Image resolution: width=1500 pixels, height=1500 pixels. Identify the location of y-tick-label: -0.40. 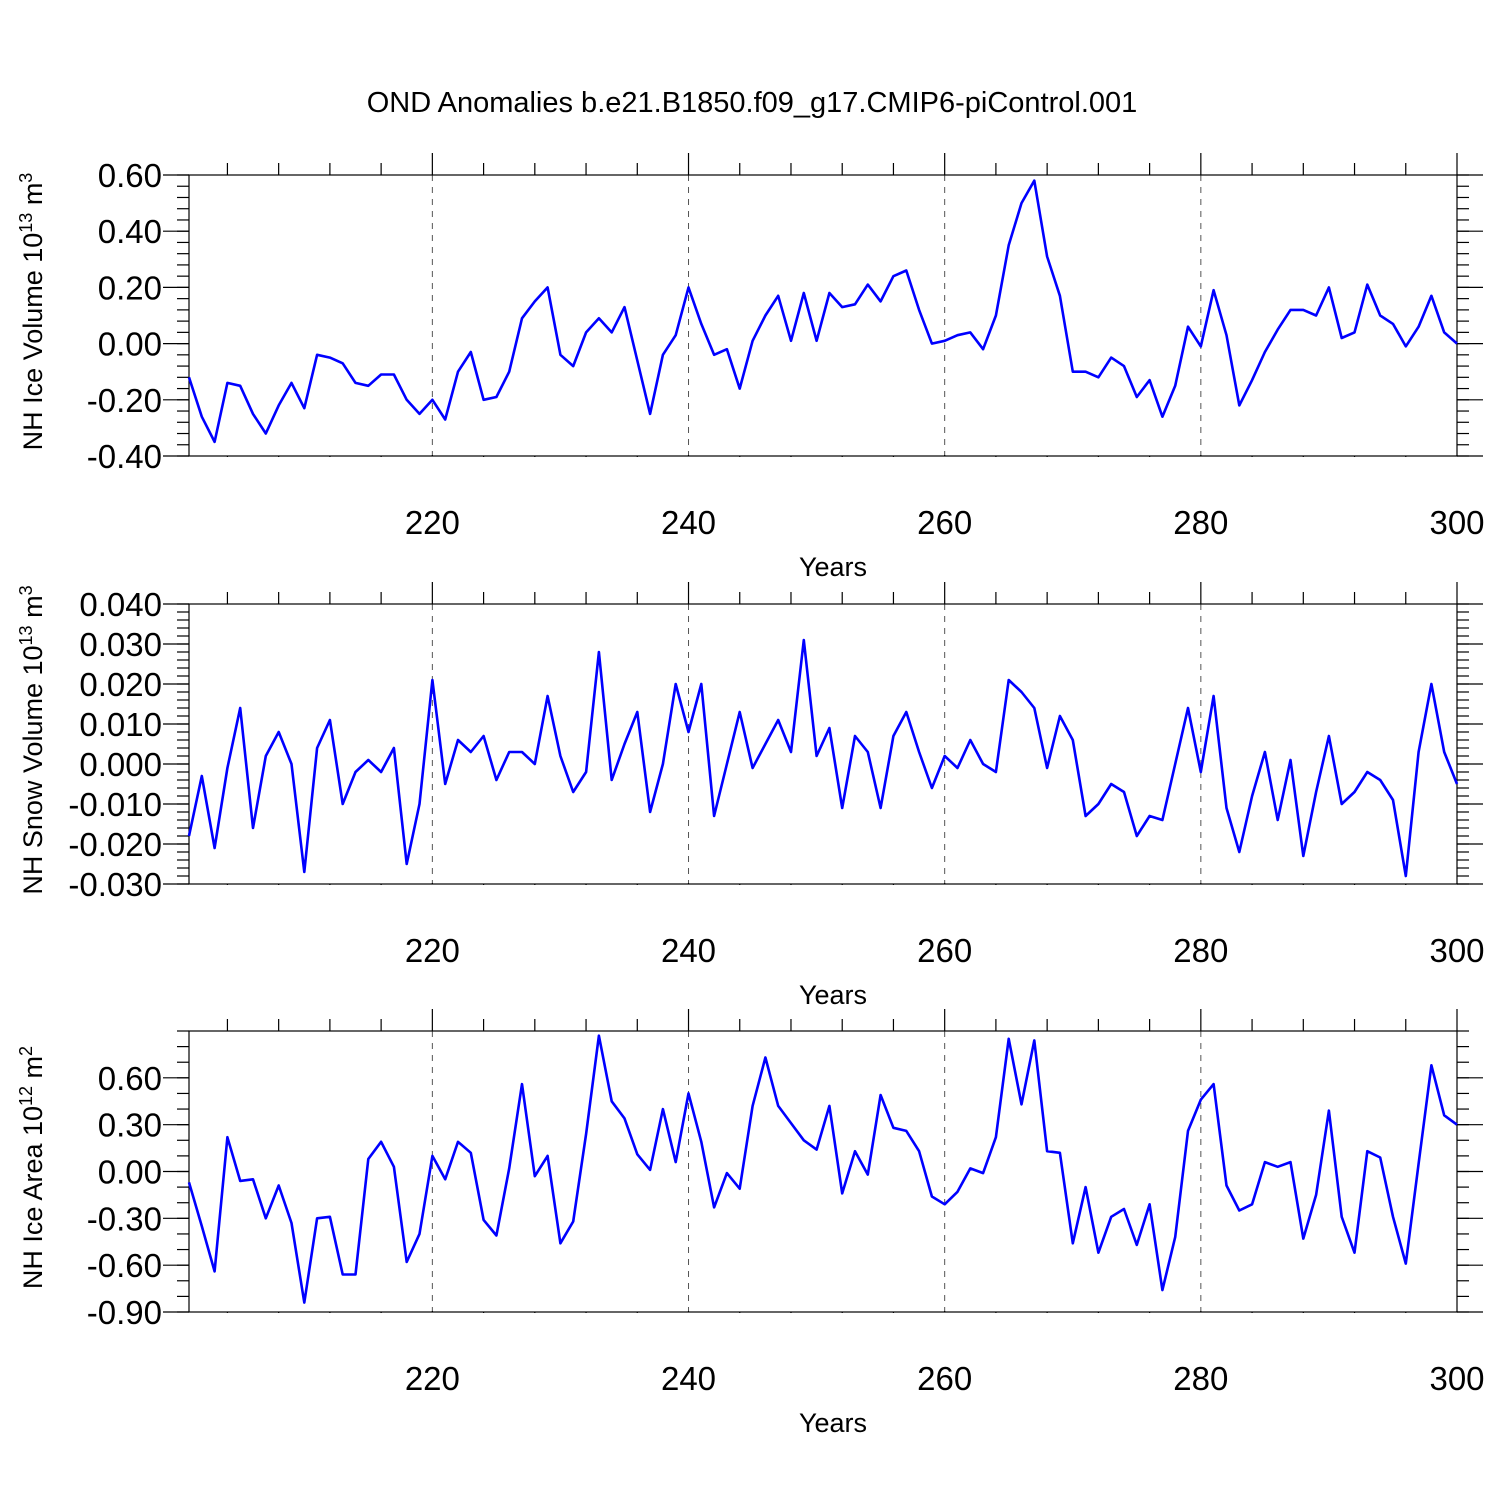
(124, 456).